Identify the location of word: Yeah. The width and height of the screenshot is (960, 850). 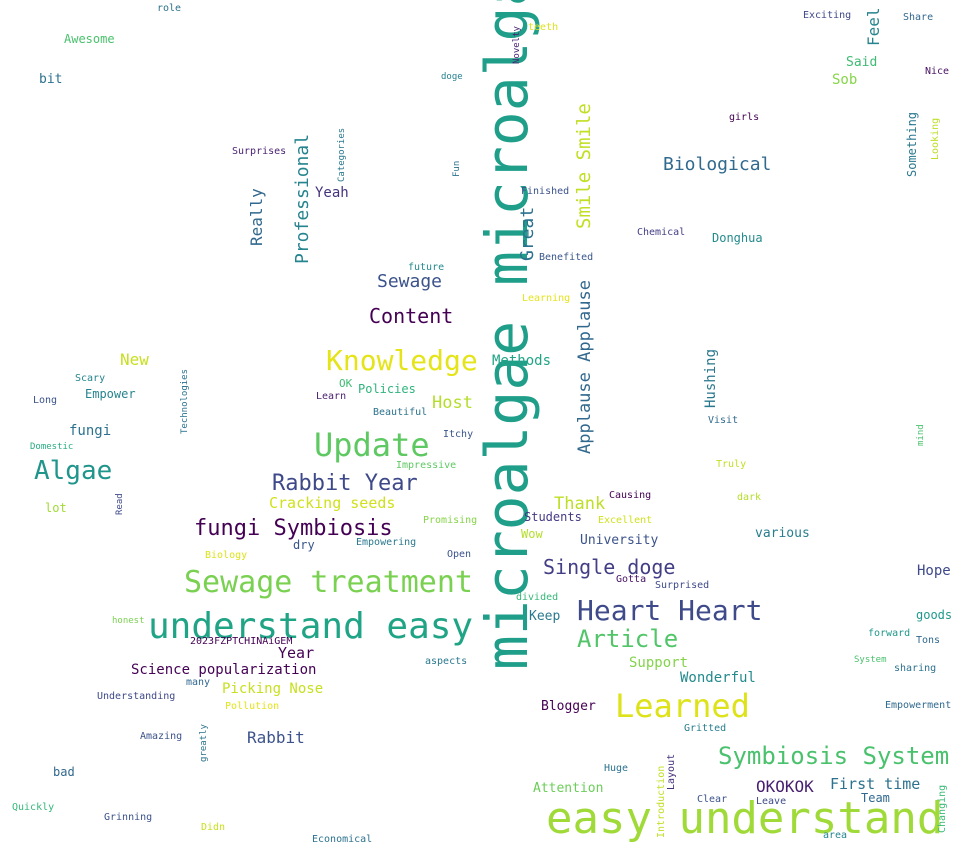
(332, 193).